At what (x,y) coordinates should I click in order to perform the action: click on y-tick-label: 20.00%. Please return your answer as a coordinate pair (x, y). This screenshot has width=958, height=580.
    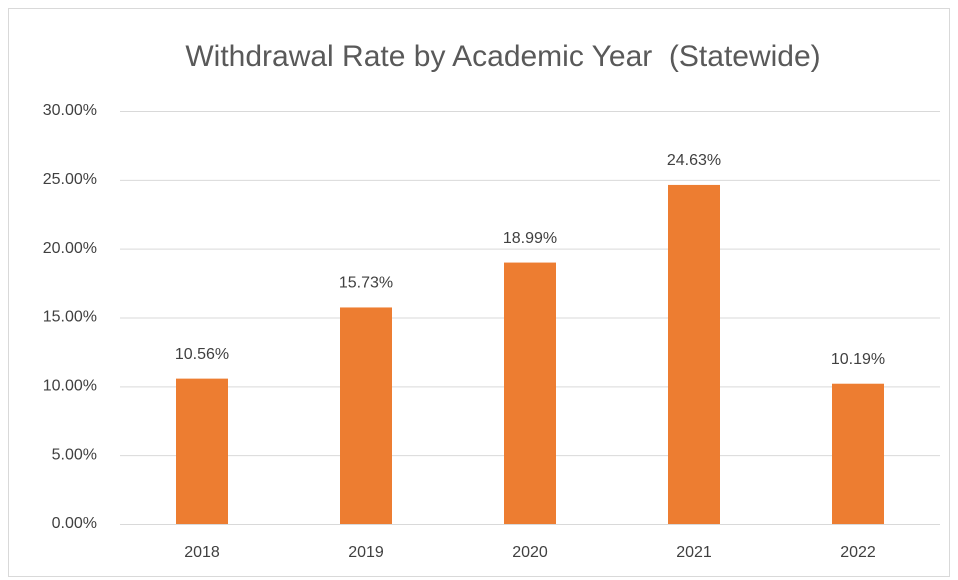
    Looking at the image, I should click on (70, 248).